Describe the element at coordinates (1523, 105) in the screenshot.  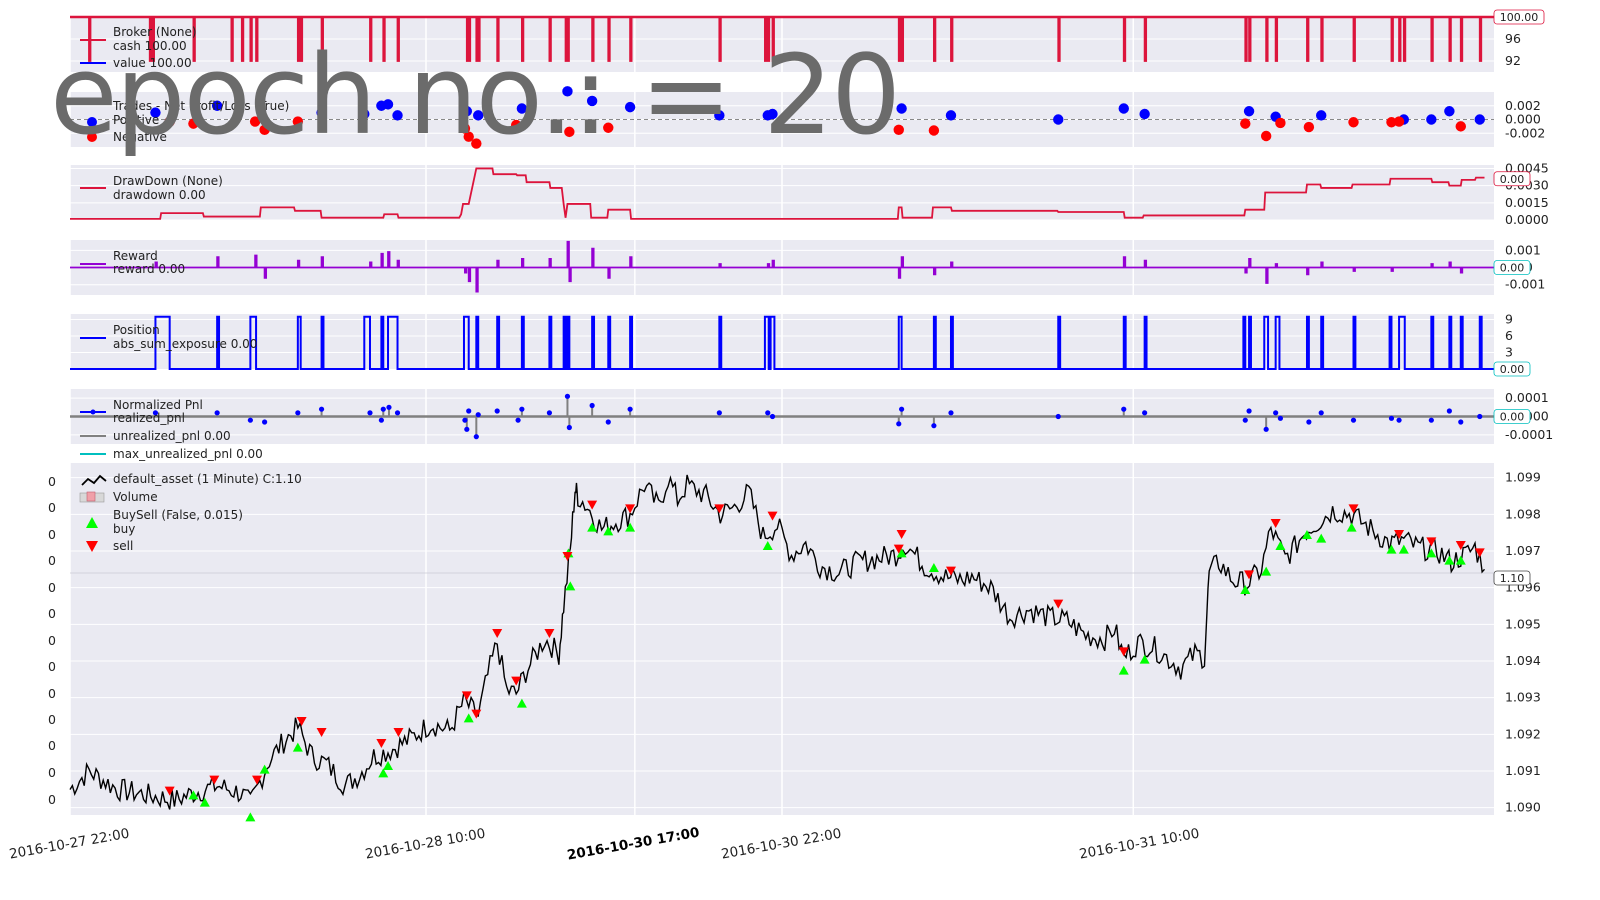
I see `panel-1-ytick-0: 0.002` at that location.